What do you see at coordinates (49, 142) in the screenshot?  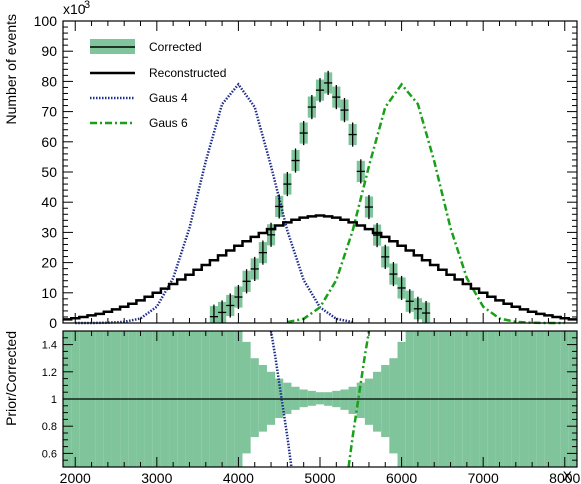 I see `main-y-tick-label: 60` at bounding box center [49, 142].